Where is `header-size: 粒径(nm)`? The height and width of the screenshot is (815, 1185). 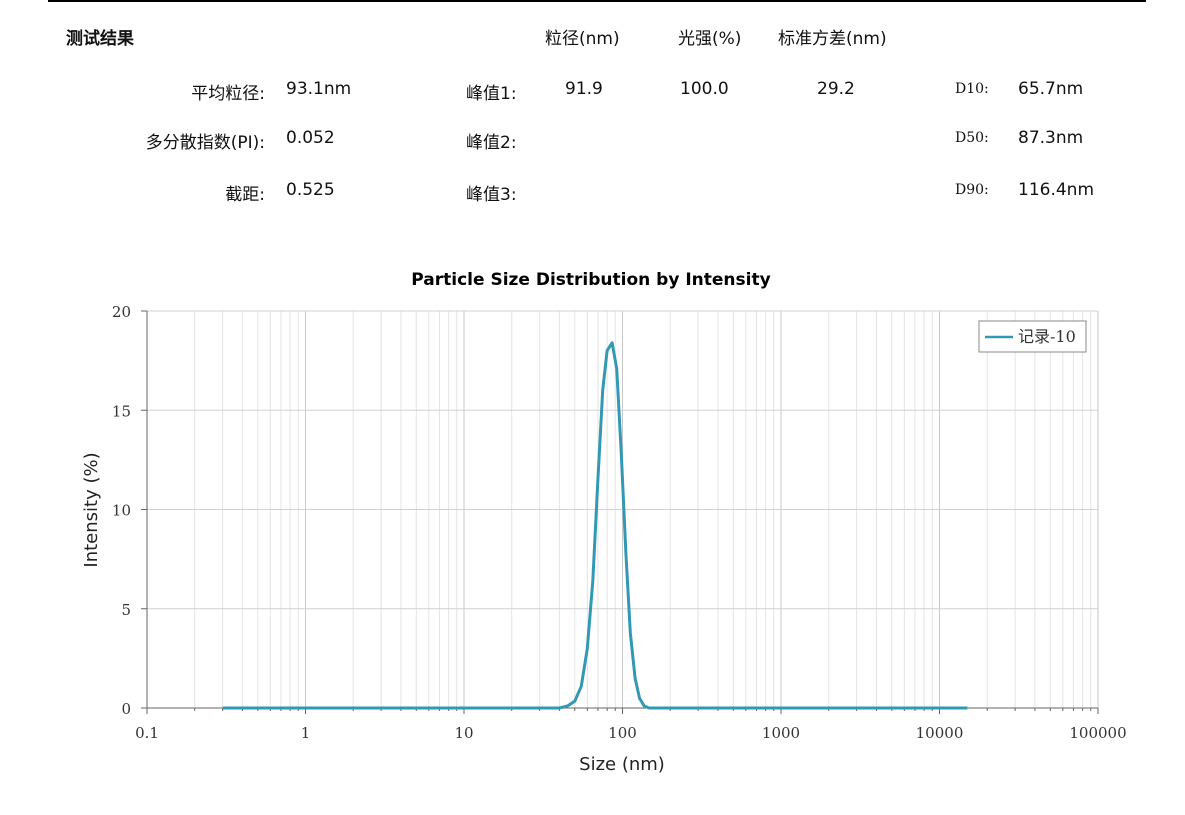
header-size: 粒径(nm) is located at coordinates (582, 39).